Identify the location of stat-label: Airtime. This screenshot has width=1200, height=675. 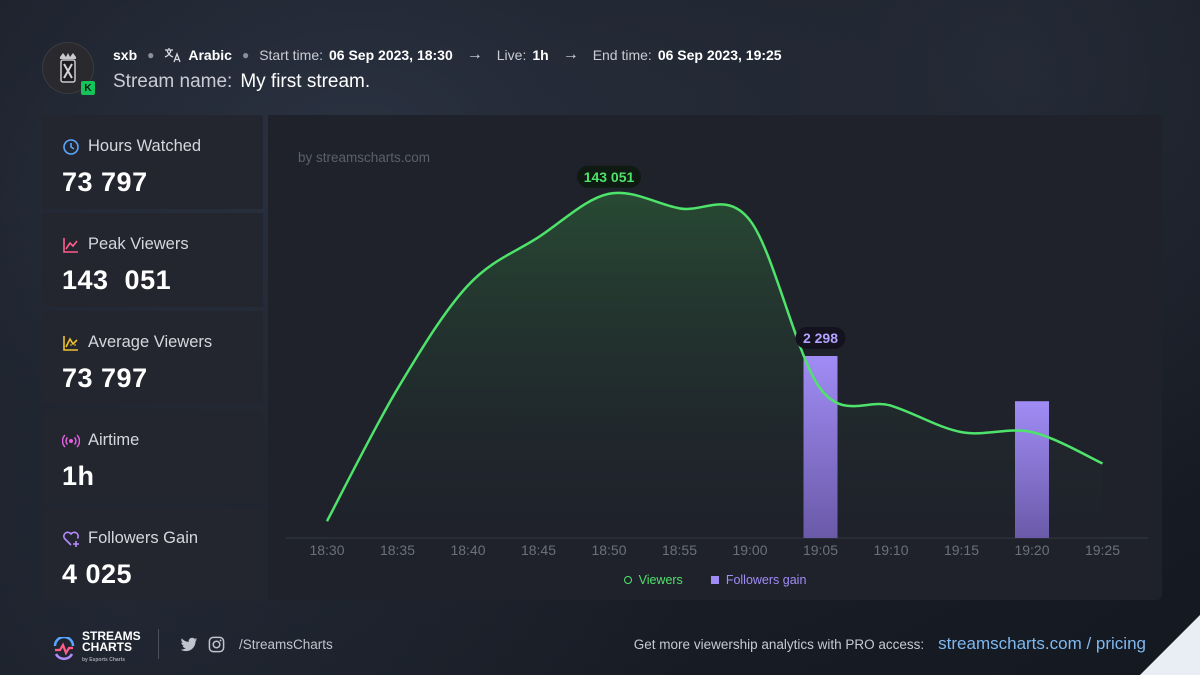
(114, 440).